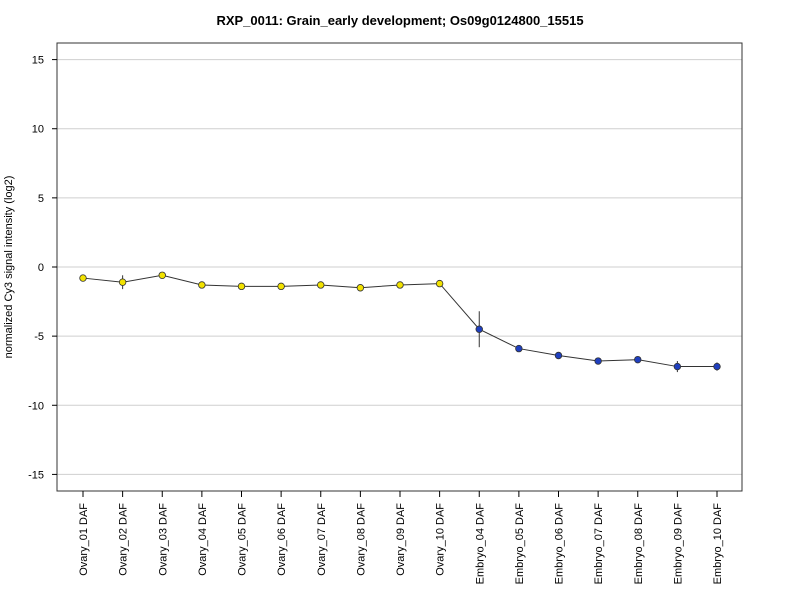 The width and height of the screenshot is (800, 600). I want to click on x-tick-label: Ovary_08 DAF, so click(361, 539).